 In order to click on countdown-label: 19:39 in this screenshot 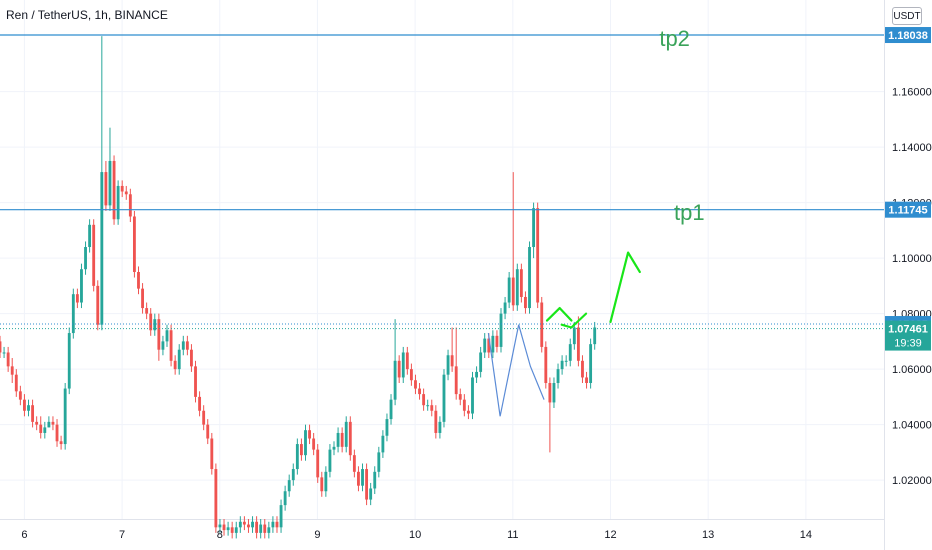, I will do `click(908, 344)`.